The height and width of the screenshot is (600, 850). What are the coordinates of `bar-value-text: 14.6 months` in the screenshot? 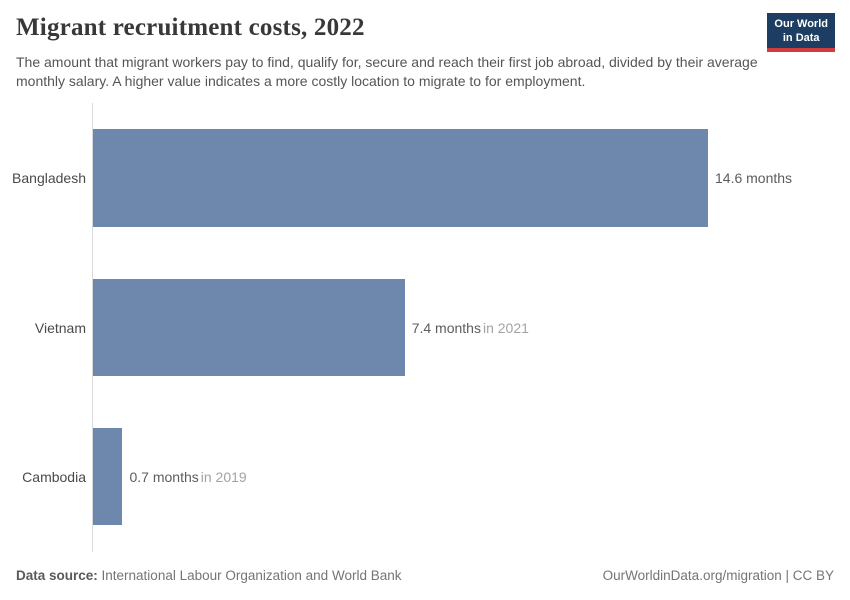 It's located at (754, 178).